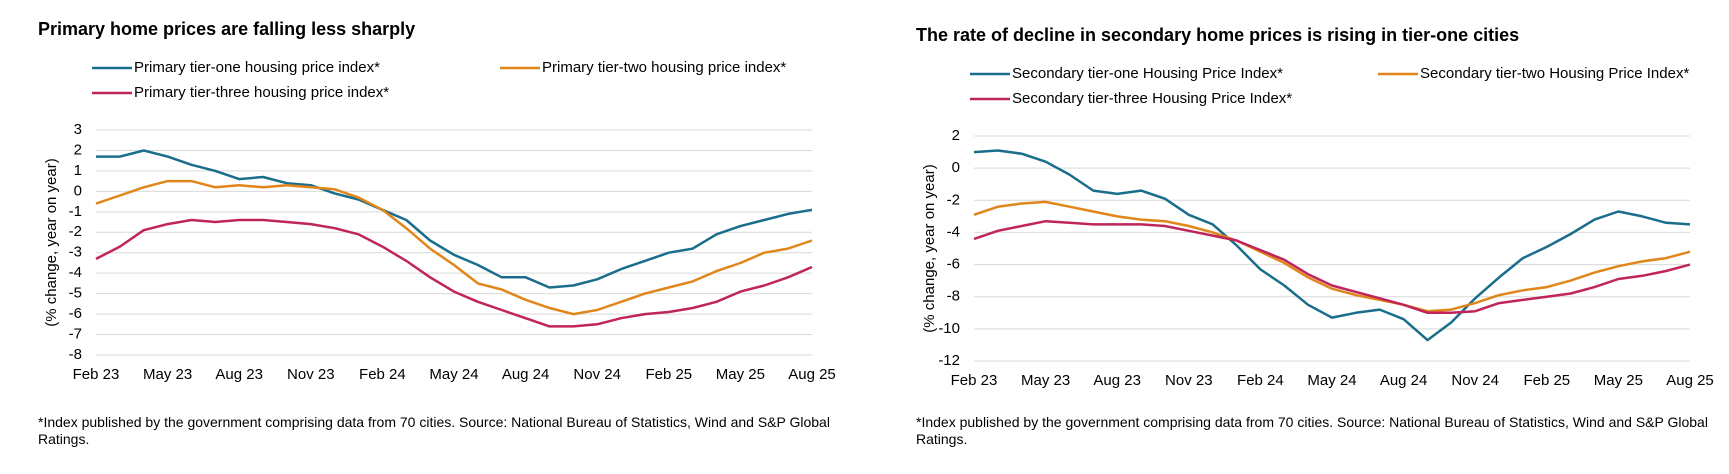  What do you see at coordinates (75, 334) in the screenshot?
I see `y-tick-label: -7` at bounding box center [75, 334].